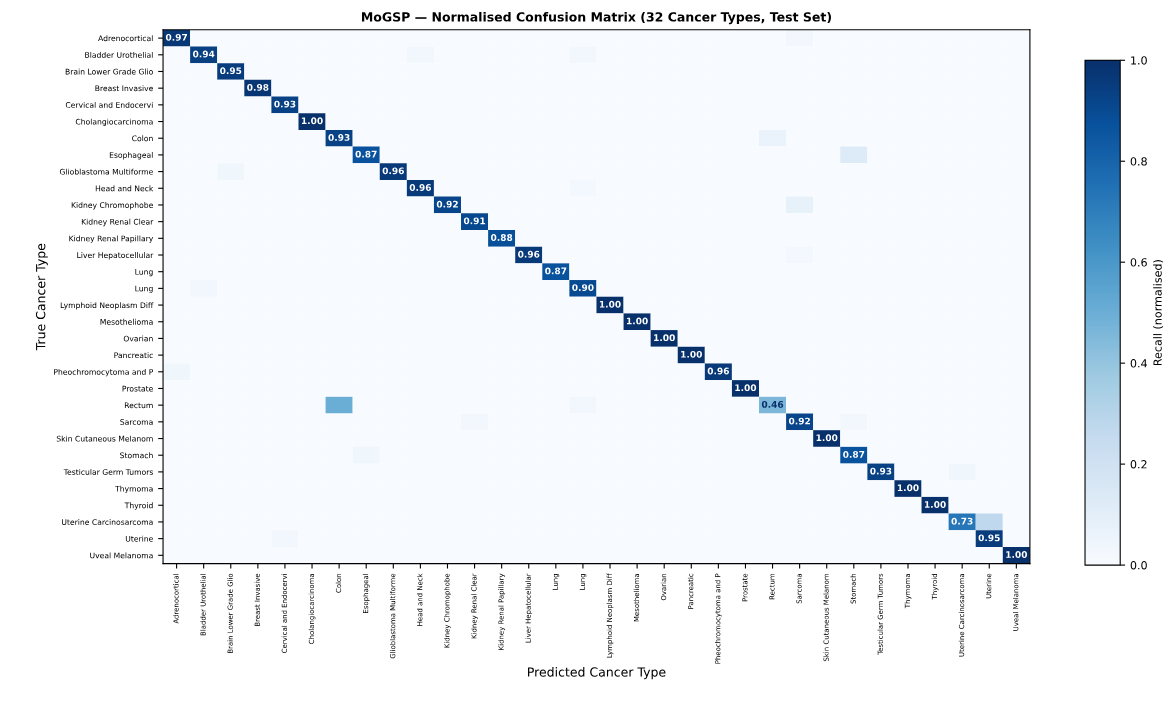 Image resolution: width=1173 pixels, height=709 pixels. Describe the element at coordinates (597, 673) in the screenshot. I see `x-axis-title: Predicted Cancer Type` at that location.